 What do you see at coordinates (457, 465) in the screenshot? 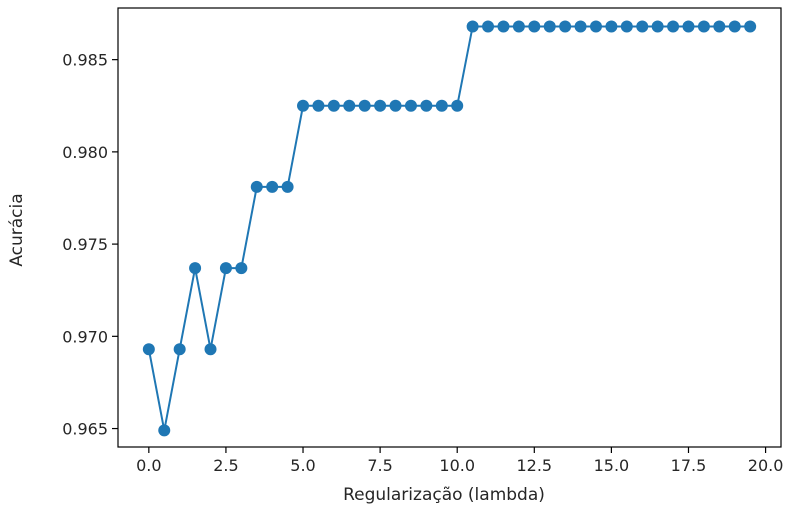
I see `x-tick-label: 10.0` at bounding box center [457, 465].